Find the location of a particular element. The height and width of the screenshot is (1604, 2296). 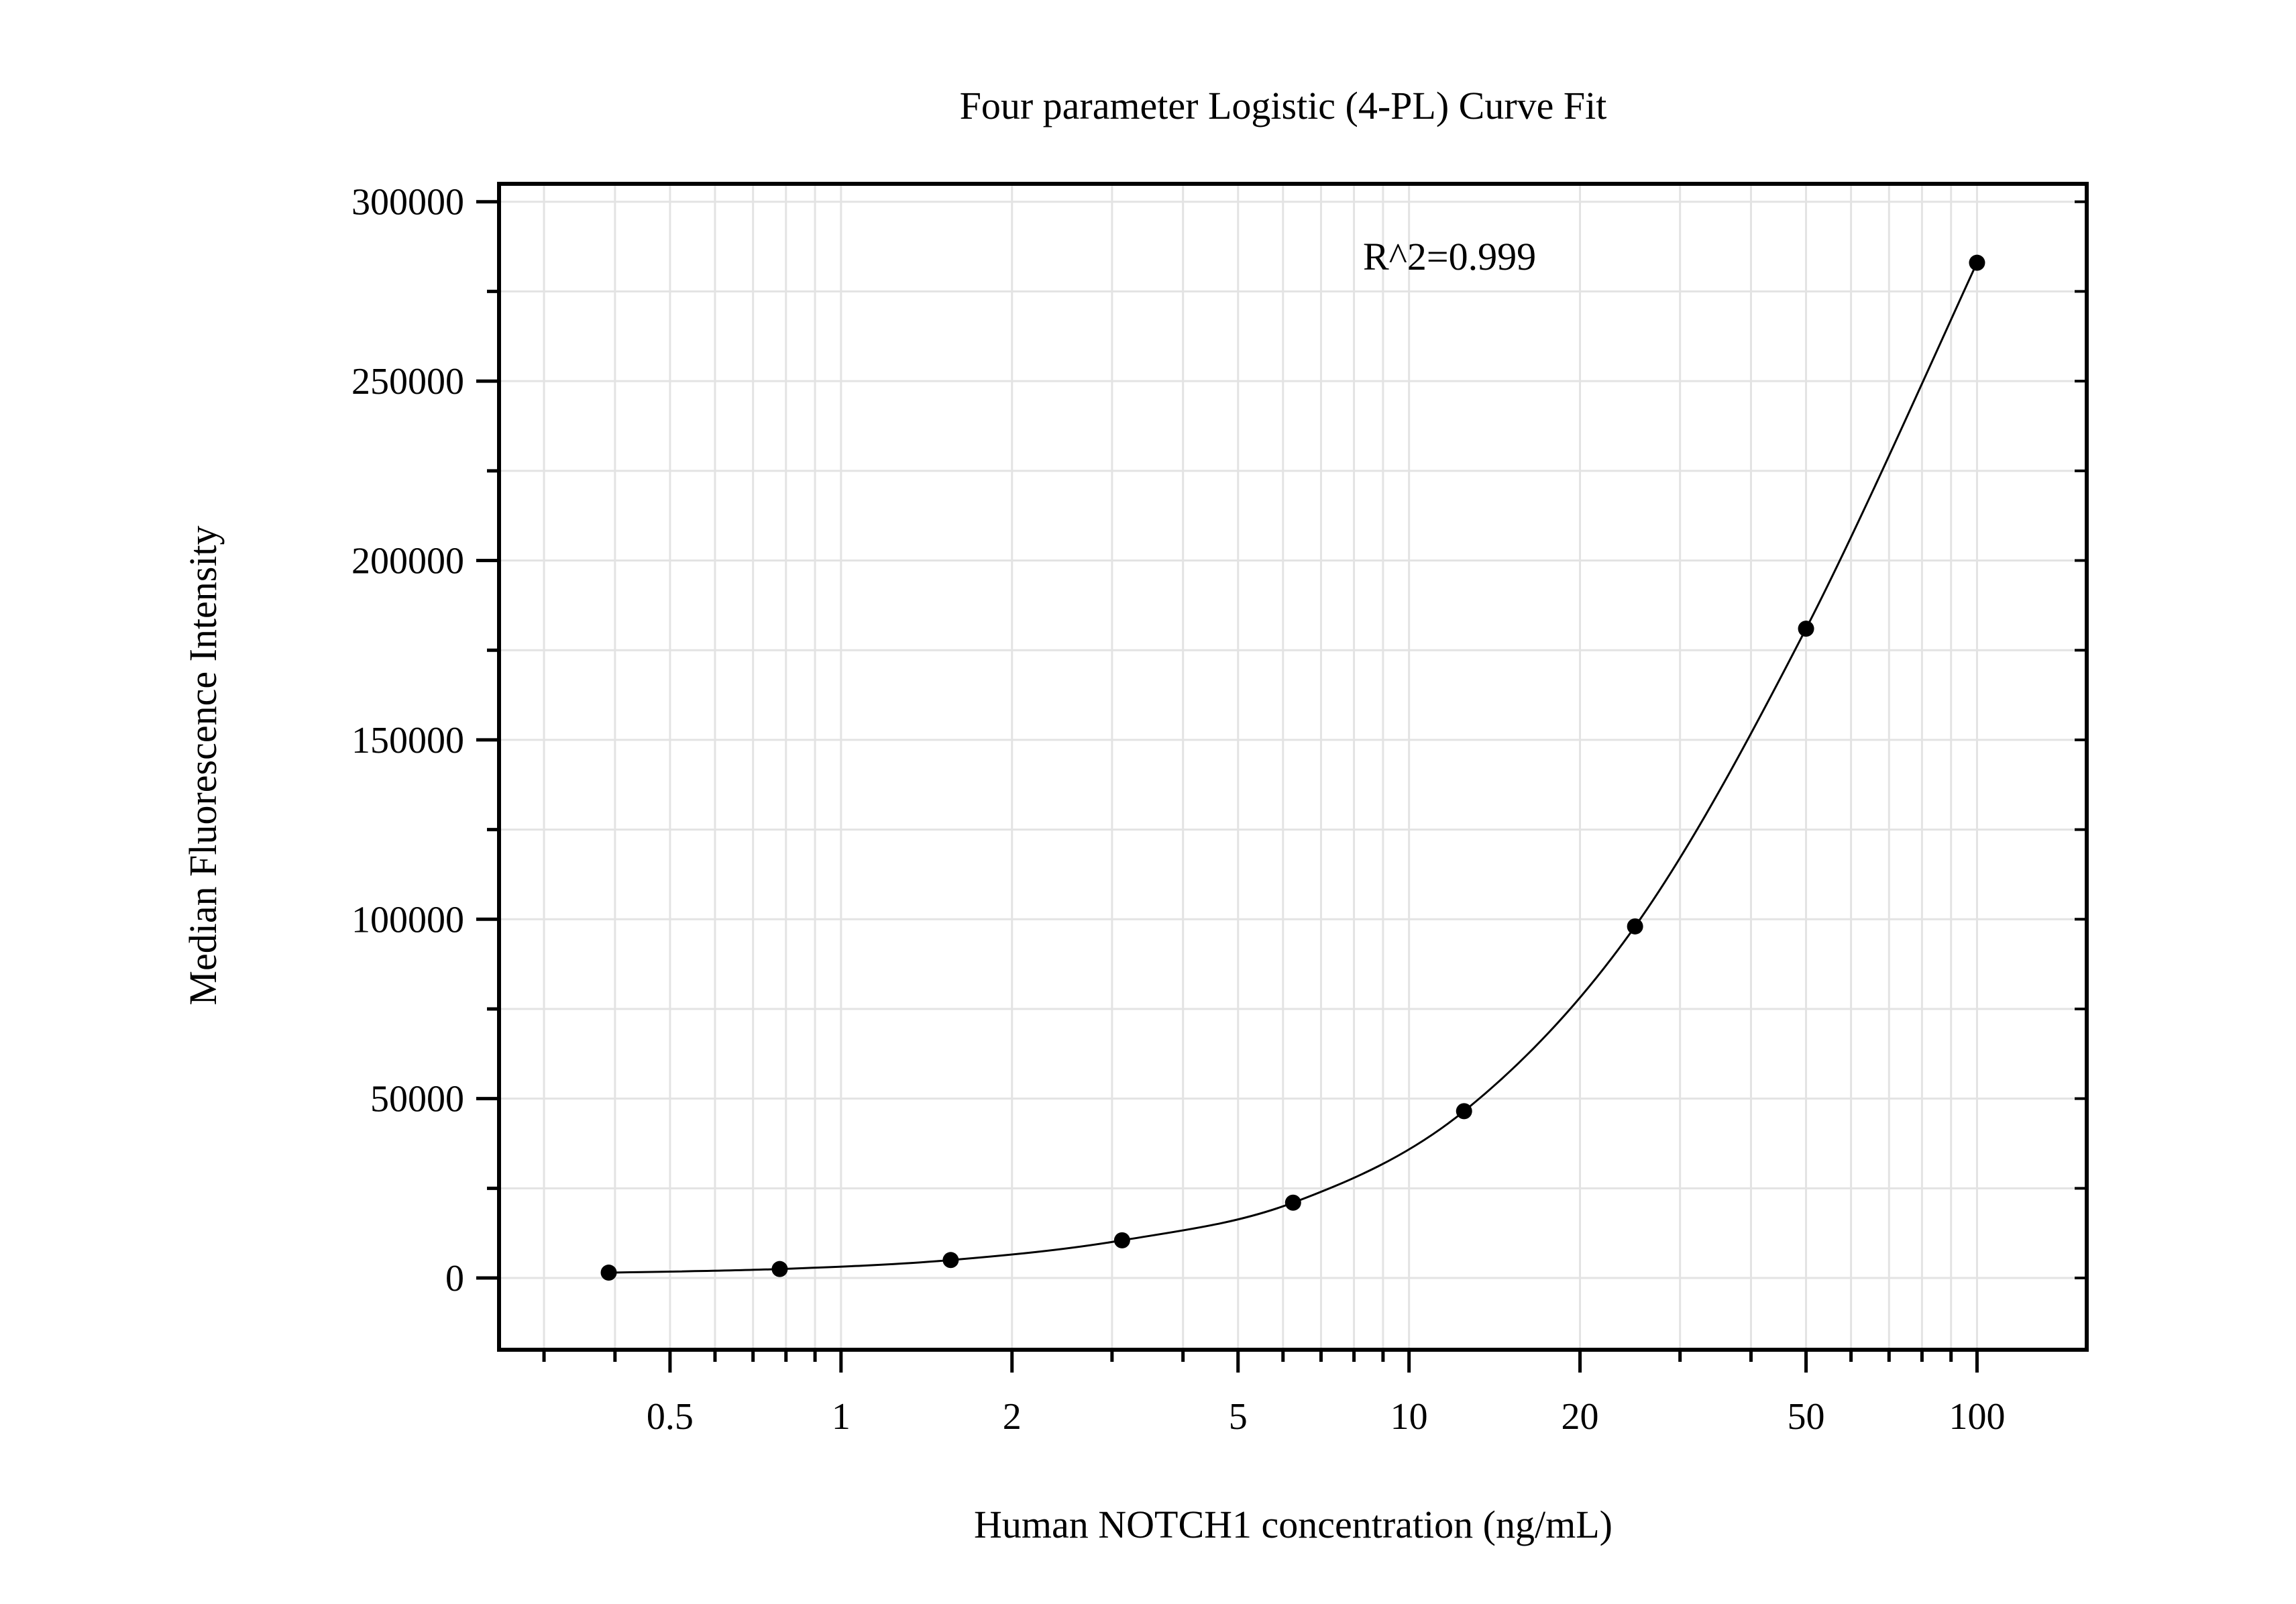

x-tick-label: 10 is located at coordinates (1409, 1417).